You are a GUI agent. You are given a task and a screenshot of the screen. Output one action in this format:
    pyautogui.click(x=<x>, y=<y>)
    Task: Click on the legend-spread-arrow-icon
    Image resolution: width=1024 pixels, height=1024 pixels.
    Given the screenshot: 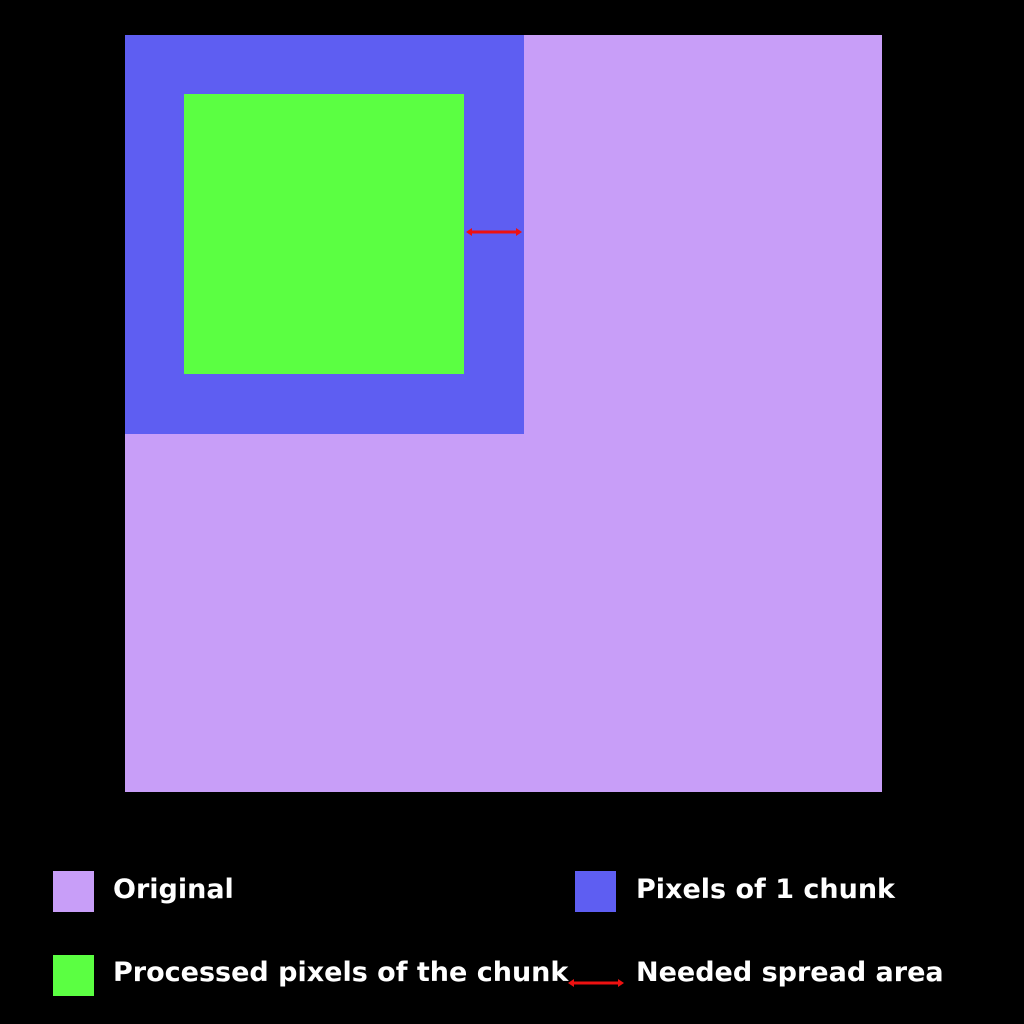 What is the action you would take?
    pyautogui.click(x=596, y=983)
    